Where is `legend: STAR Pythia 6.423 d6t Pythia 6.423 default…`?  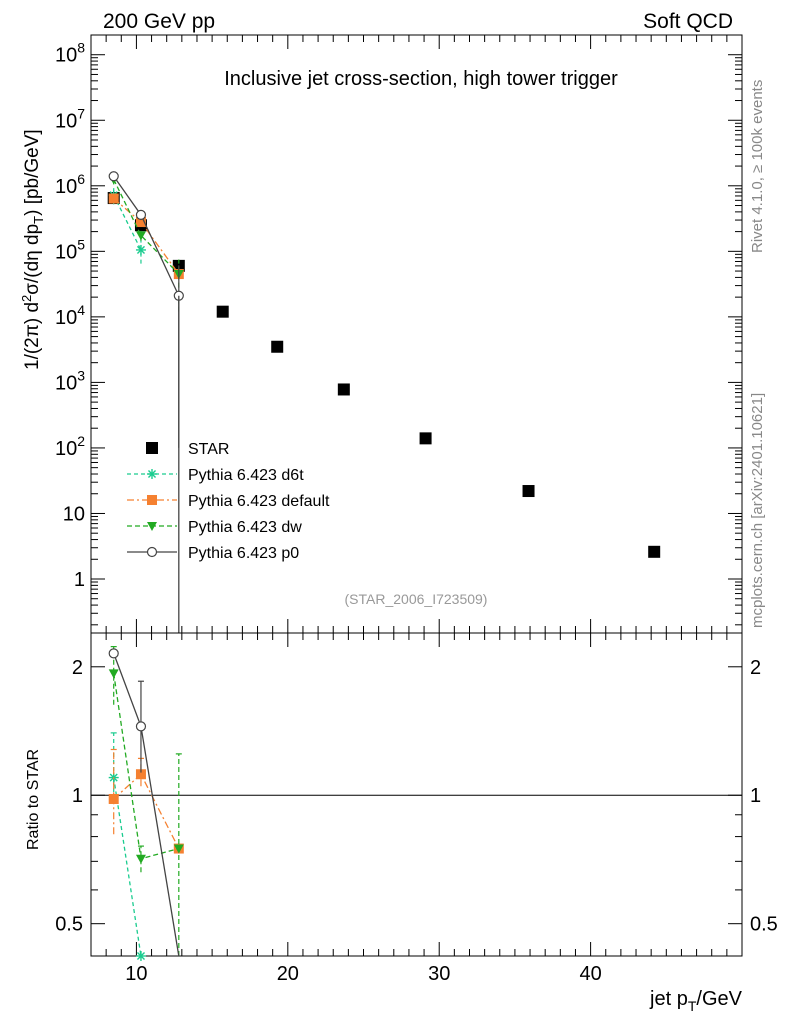 legend: STAR Pythia 6.423 d6t Pythia 6.423 default… is located at coordinates (228, 501).